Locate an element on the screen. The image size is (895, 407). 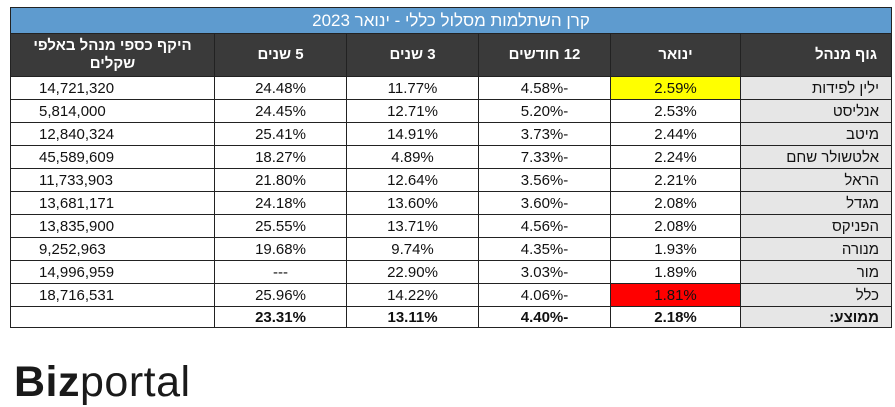
three-years-cell: 11.77% is located at coordinates (413, 88).